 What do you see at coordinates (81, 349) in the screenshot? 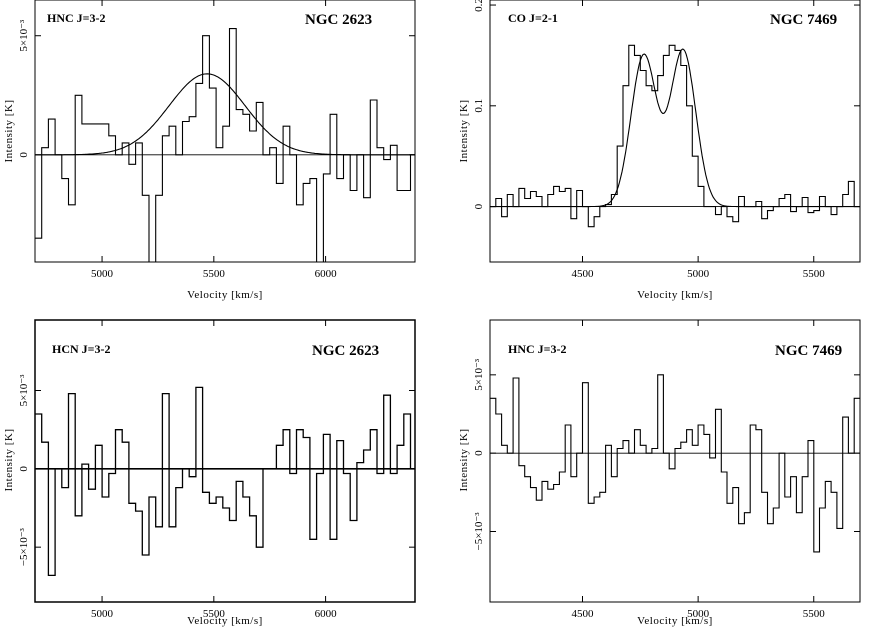
I see `line-label: HCN J=3-2` at bounding box center [81, 349].